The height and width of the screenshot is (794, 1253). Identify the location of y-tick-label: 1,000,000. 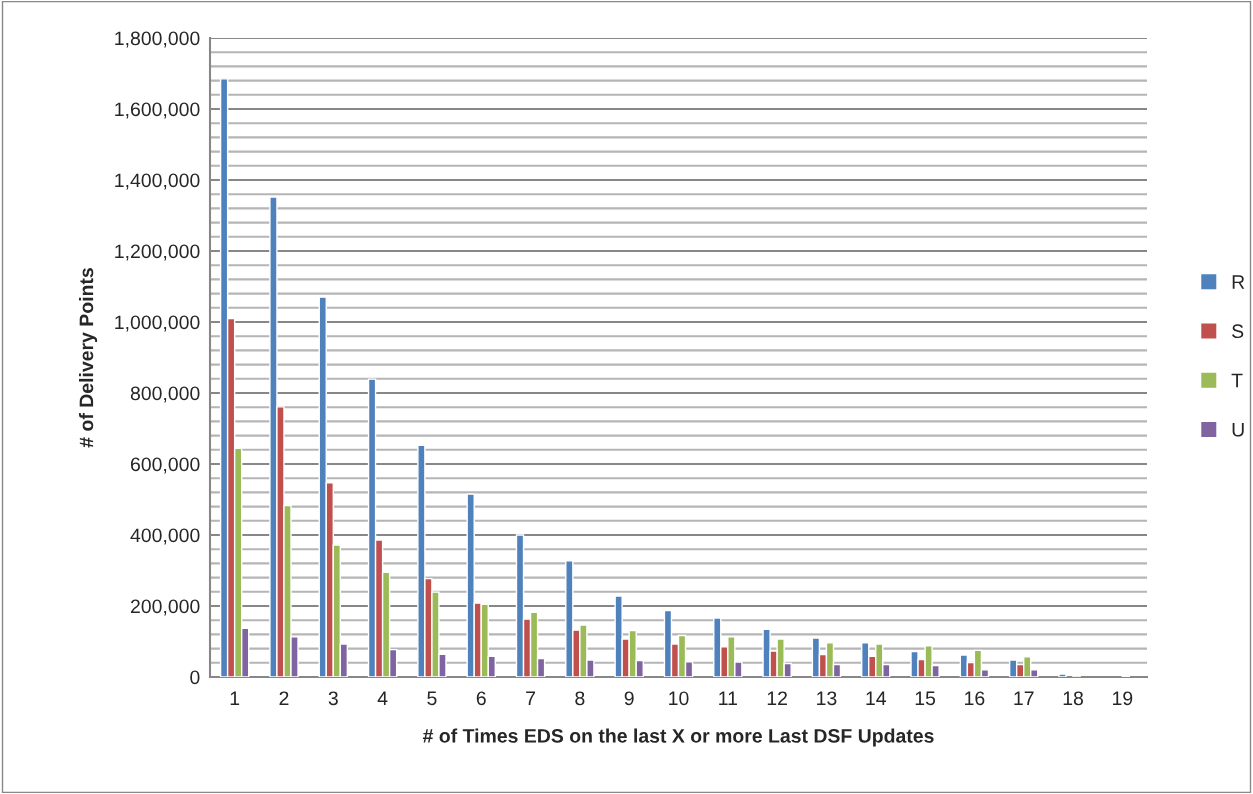
(157, 323).